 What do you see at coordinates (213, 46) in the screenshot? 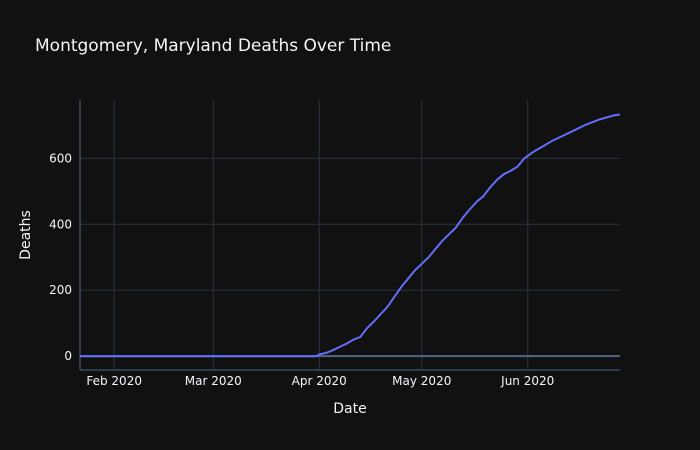
I see `chart-title: Montgomery, Maryland Deaths Over Time` at bounding box center [213, 46].